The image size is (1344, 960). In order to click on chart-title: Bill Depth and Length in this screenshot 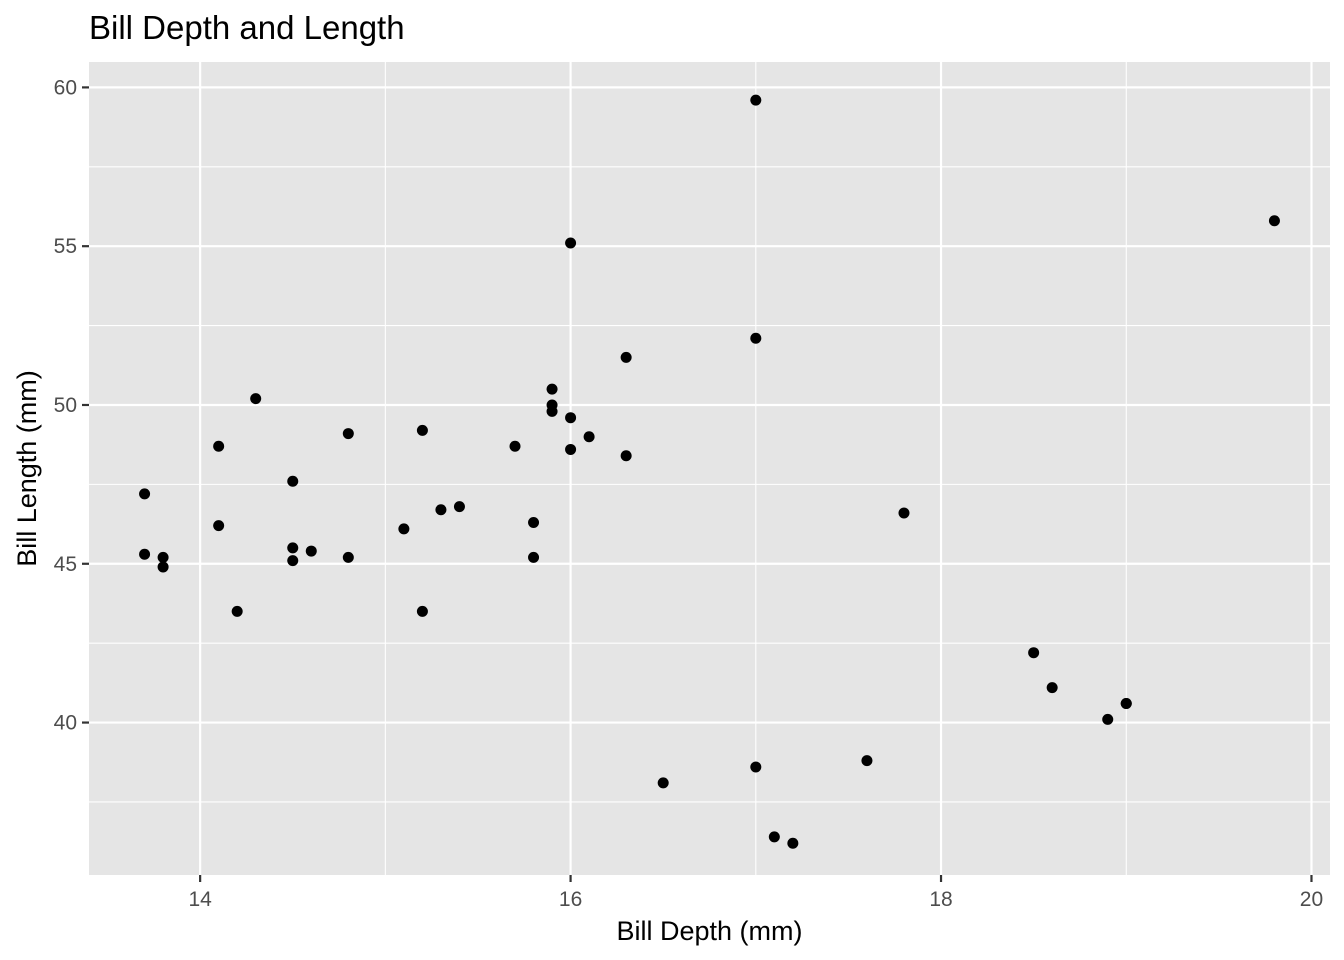, I will do `click(247, 27)`.